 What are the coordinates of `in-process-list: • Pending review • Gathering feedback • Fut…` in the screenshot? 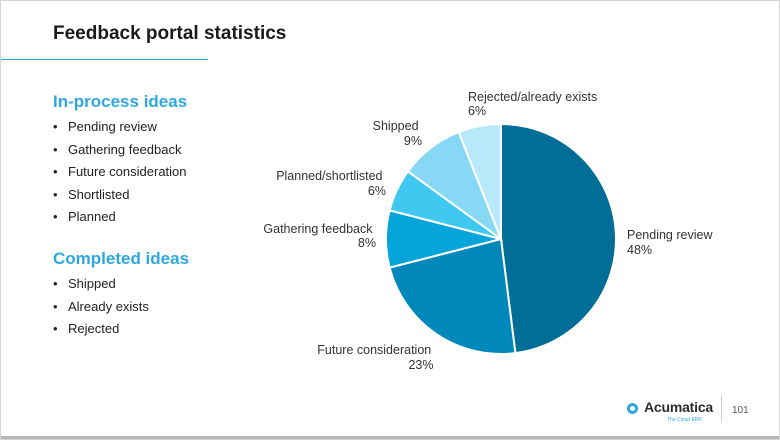 It's located at (120, 174).